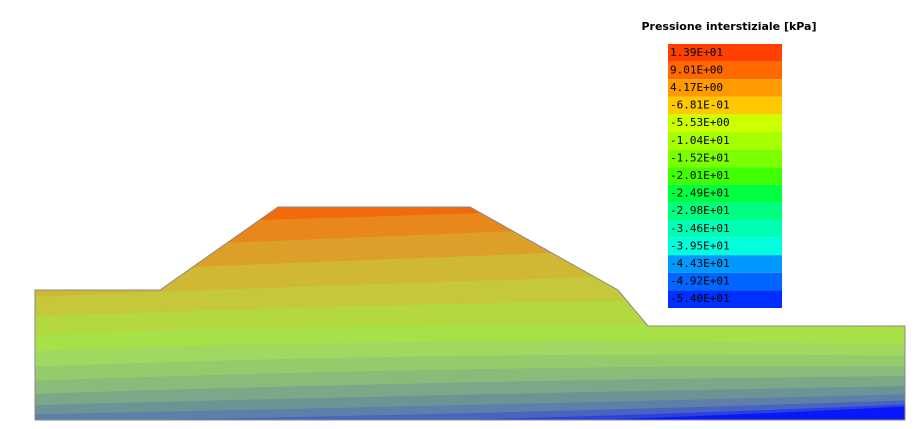 The image size is (915, 429). Describe the element at coordinates (696, 69) in the screenshot. I see `legend-label: 9.01E+00` at that location.